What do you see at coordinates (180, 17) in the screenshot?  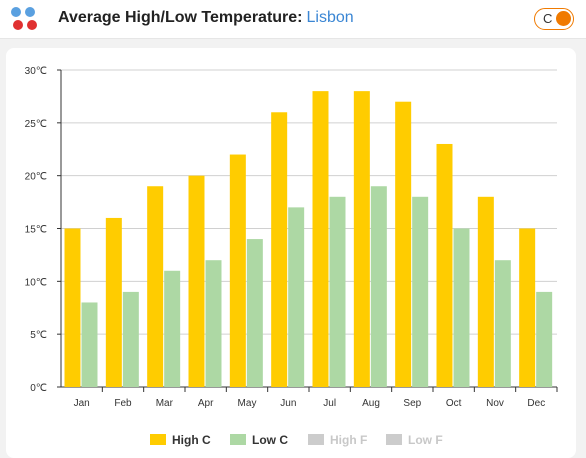 I see `title-text: Average High/Low Temperature:` at bounding box center [180, 17].